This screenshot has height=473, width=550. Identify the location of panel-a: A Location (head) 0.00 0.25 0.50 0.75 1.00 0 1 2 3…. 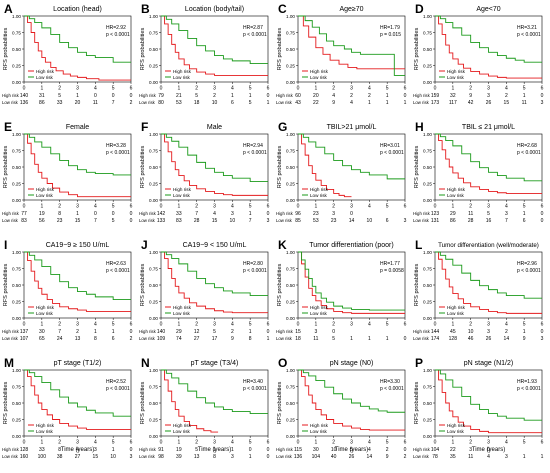
(67, 54).